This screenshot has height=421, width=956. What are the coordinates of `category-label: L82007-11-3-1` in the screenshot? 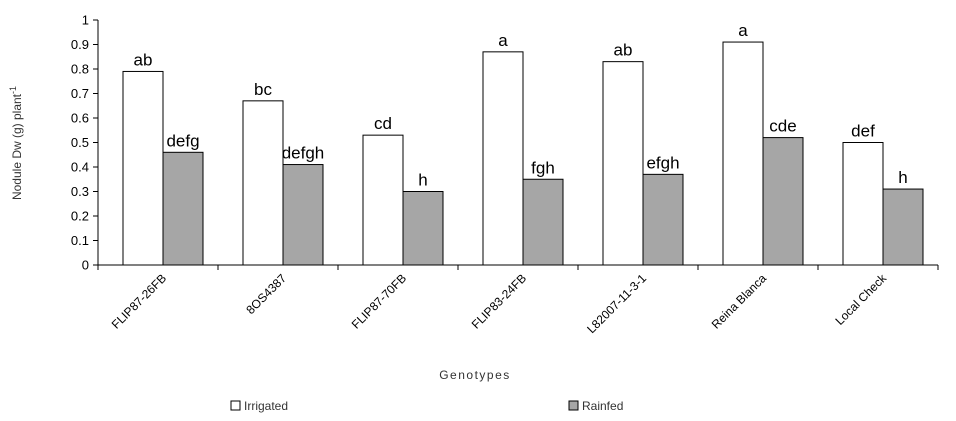 It's located at (616, 303).